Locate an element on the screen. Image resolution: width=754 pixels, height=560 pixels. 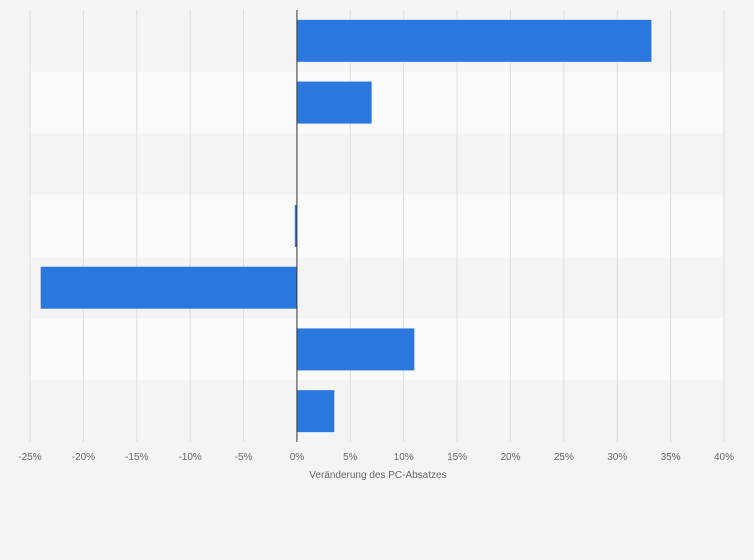
x-tick-label: 5% is located at coordinates (350, 457).